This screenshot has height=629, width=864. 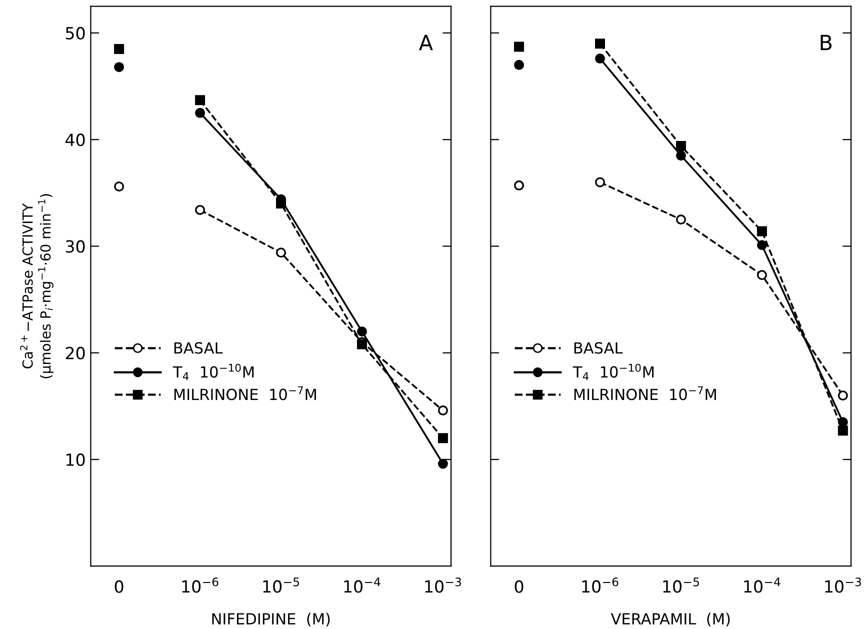 I want to click on text: Ca$^{2+}$−ATPase ACTIVITY (µmoles P$_{i}$·mg$^{−1}$·60 min$^{−1}$), so click(x=37, y=286).